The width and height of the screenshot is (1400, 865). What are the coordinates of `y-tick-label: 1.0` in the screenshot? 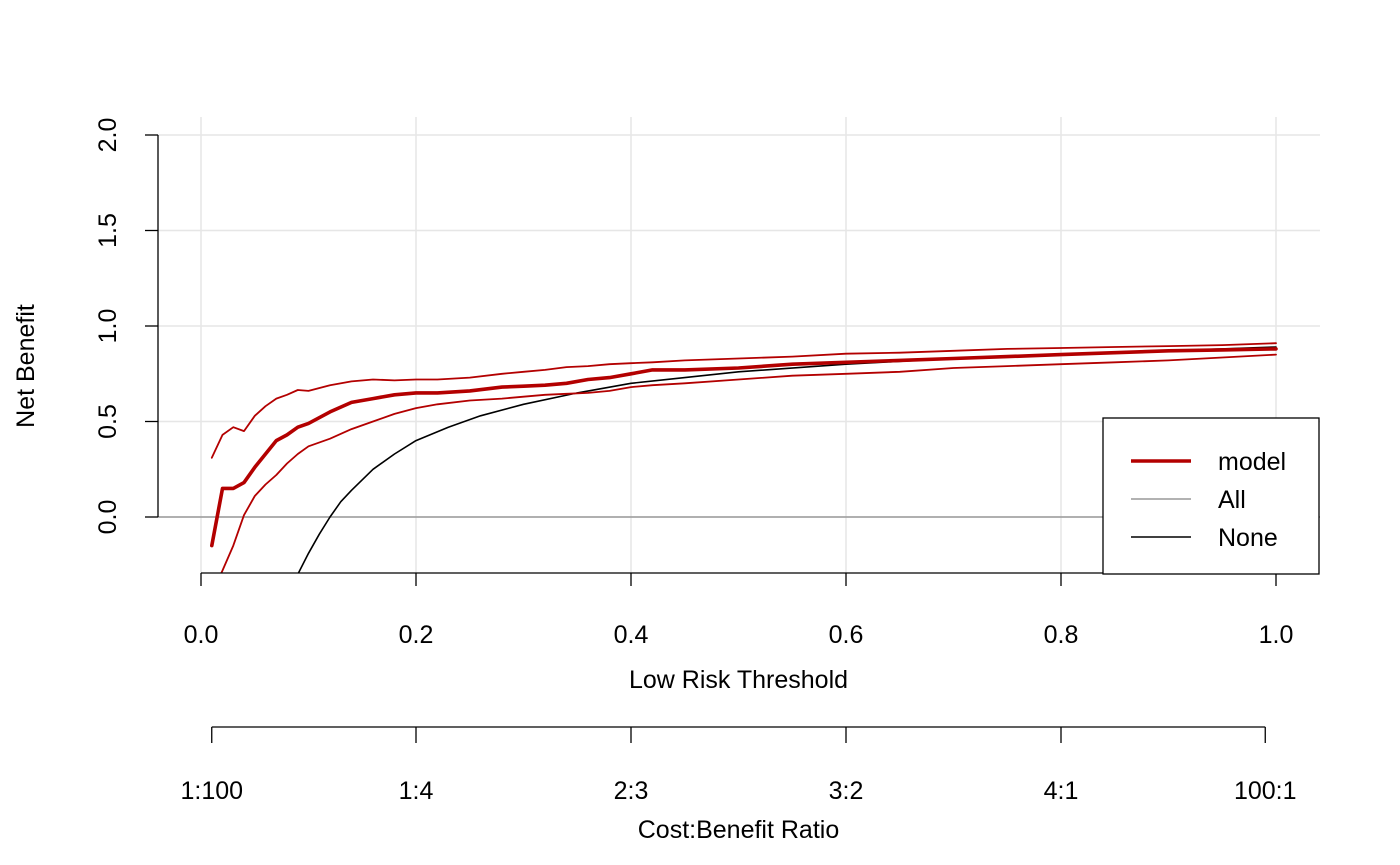 It's located at (108, 326).